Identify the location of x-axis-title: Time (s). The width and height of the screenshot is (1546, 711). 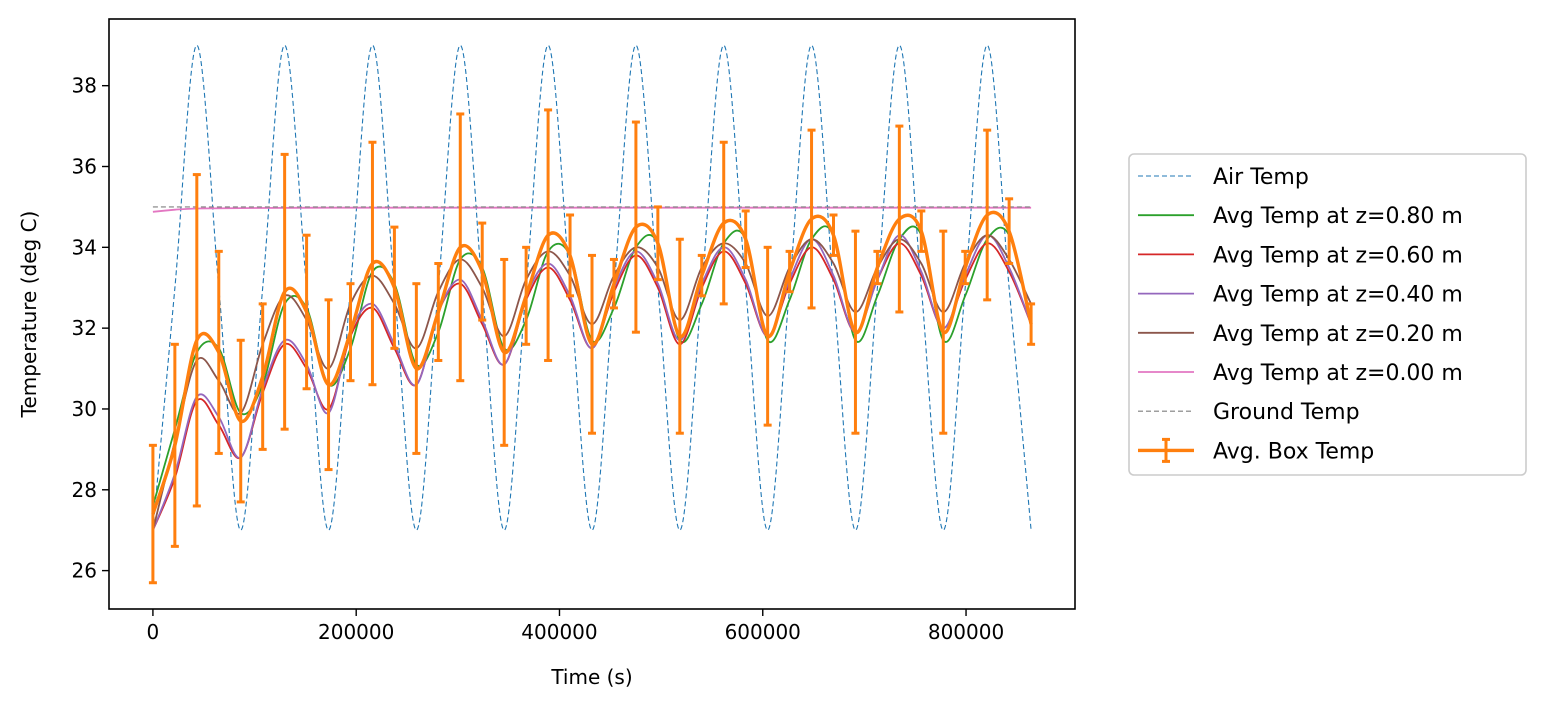
(591, 677).